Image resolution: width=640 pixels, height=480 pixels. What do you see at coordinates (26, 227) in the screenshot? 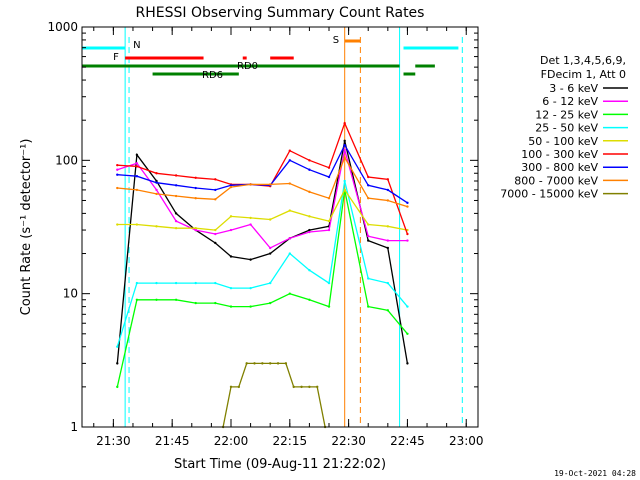
I see `y-axis-label: Count Rate (s⁻¹ detector⁻¹)` at bounding box center [26, 227].